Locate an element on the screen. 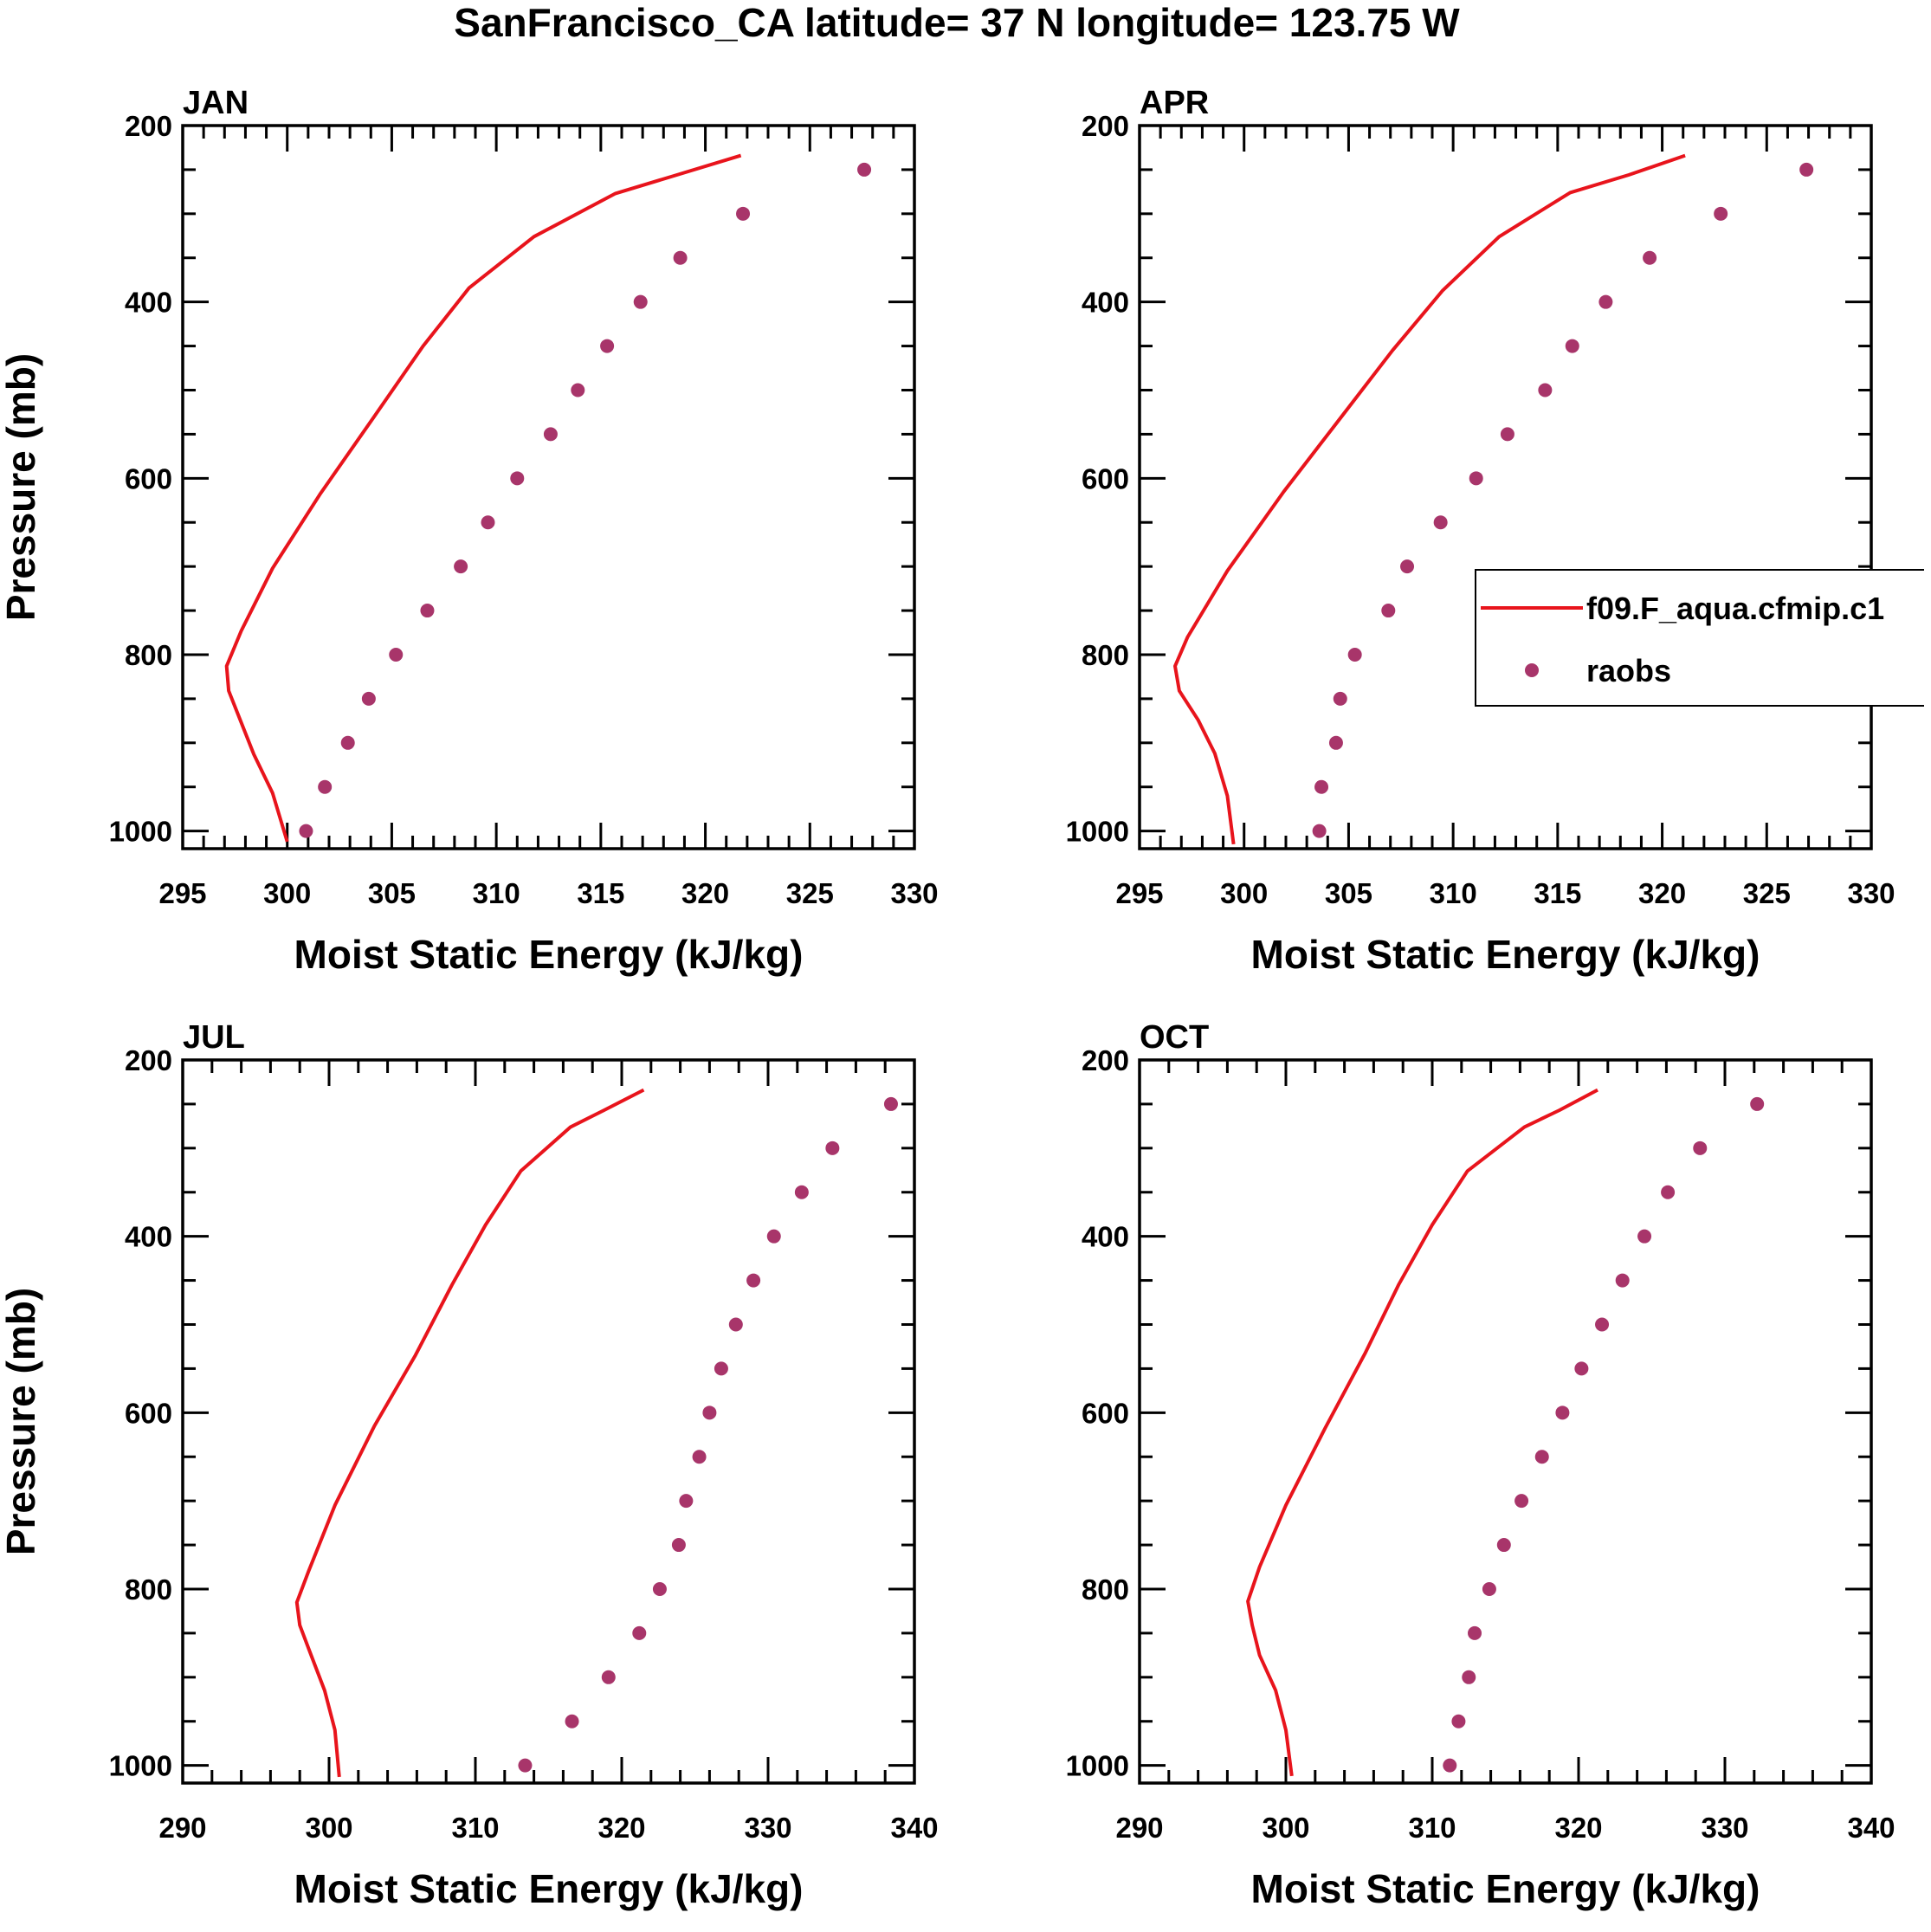  legend-box is located at coordinates (1699, 638).